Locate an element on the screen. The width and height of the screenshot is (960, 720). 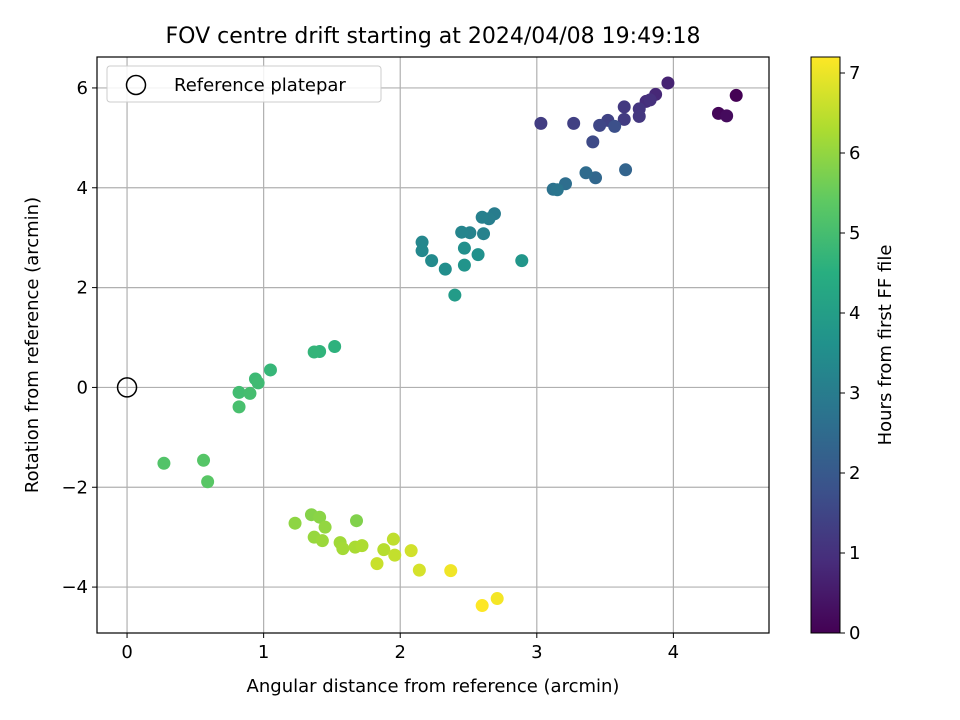
reference-platepar-marker is located at coordinates (127, 387).